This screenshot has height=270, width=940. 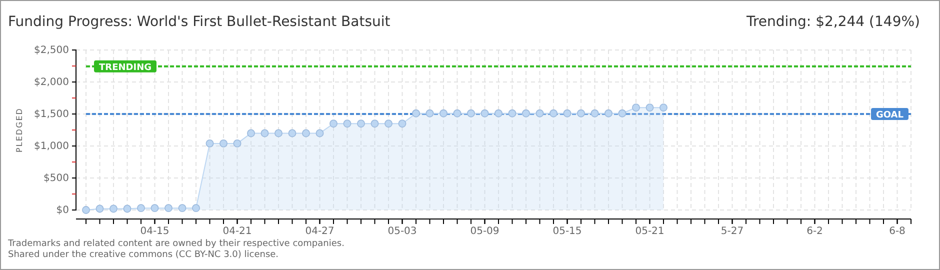 I want to click on text: Trademarks and related content are owned by their respective companies., so click(x=175, y=244).